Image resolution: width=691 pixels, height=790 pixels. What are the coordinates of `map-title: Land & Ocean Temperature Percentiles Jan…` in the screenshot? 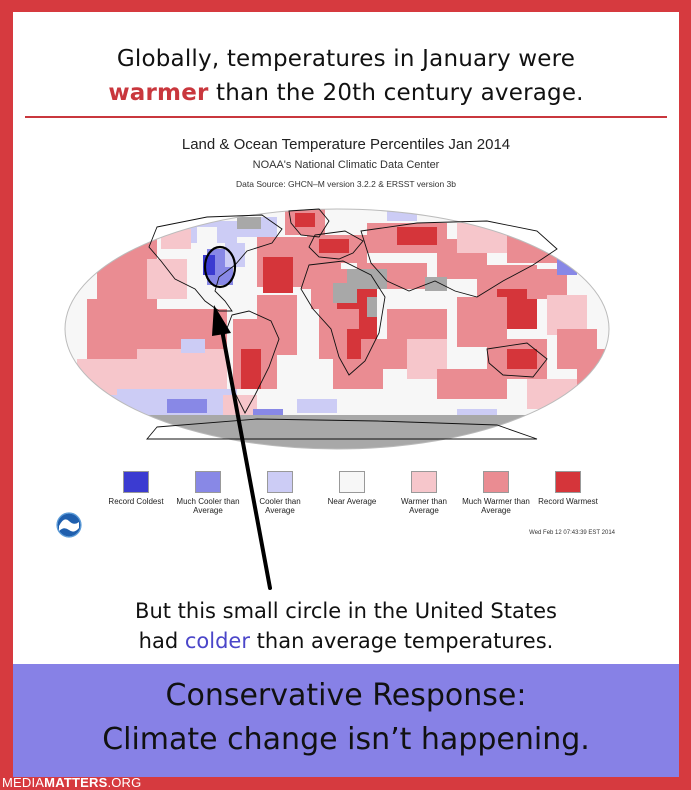 It's located at (346, 144).